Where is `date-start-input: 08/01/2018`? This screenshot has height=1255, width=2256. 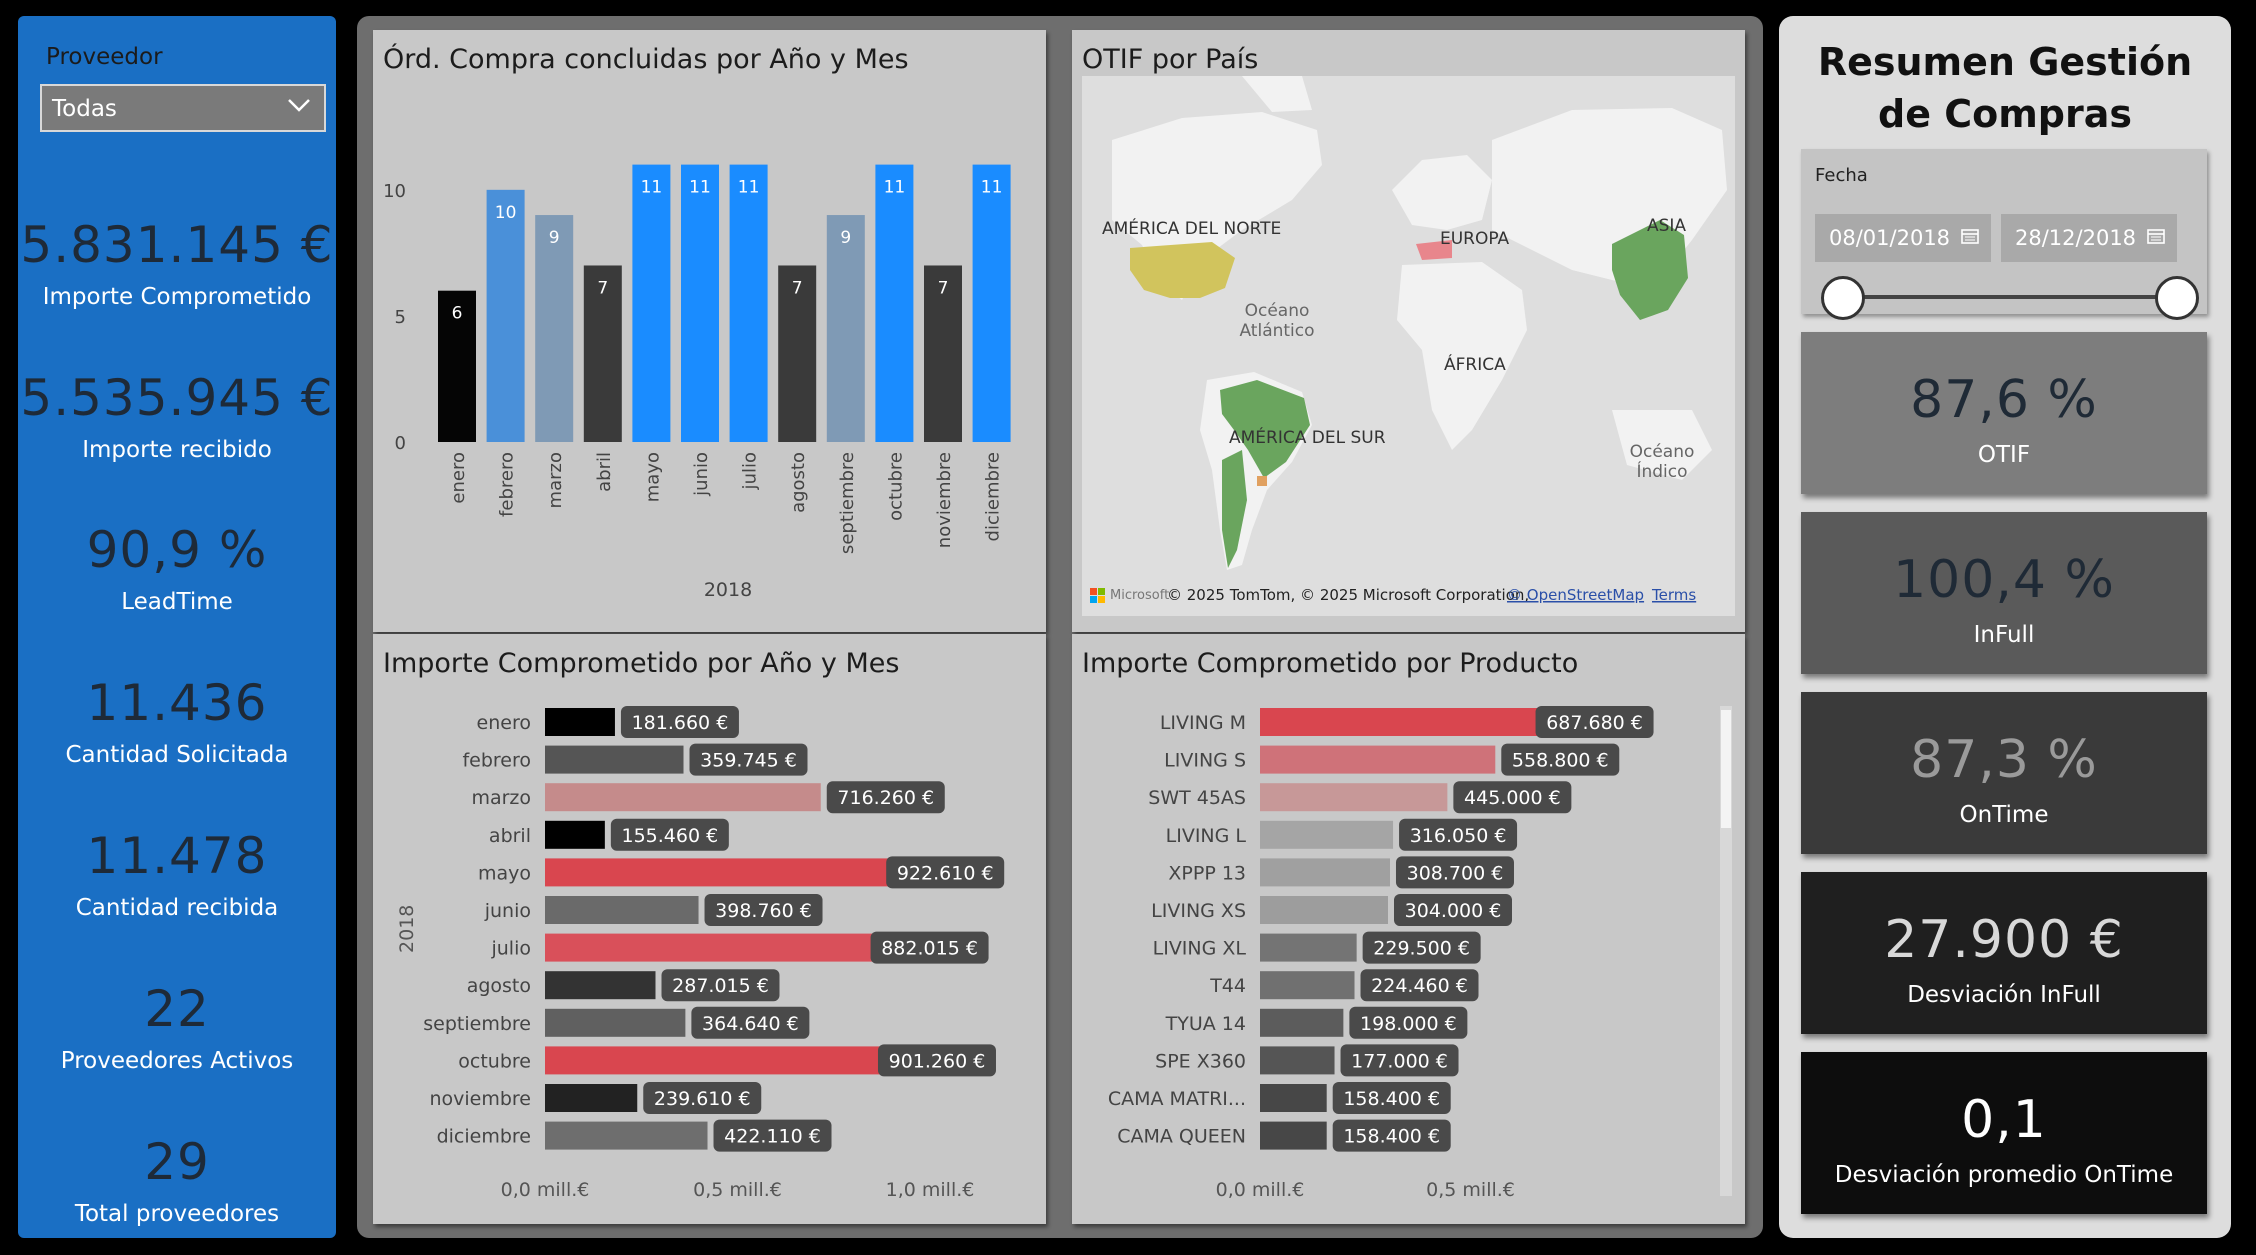 date-start-input: 08/01/2018 is located at coordinates (1903, 238).